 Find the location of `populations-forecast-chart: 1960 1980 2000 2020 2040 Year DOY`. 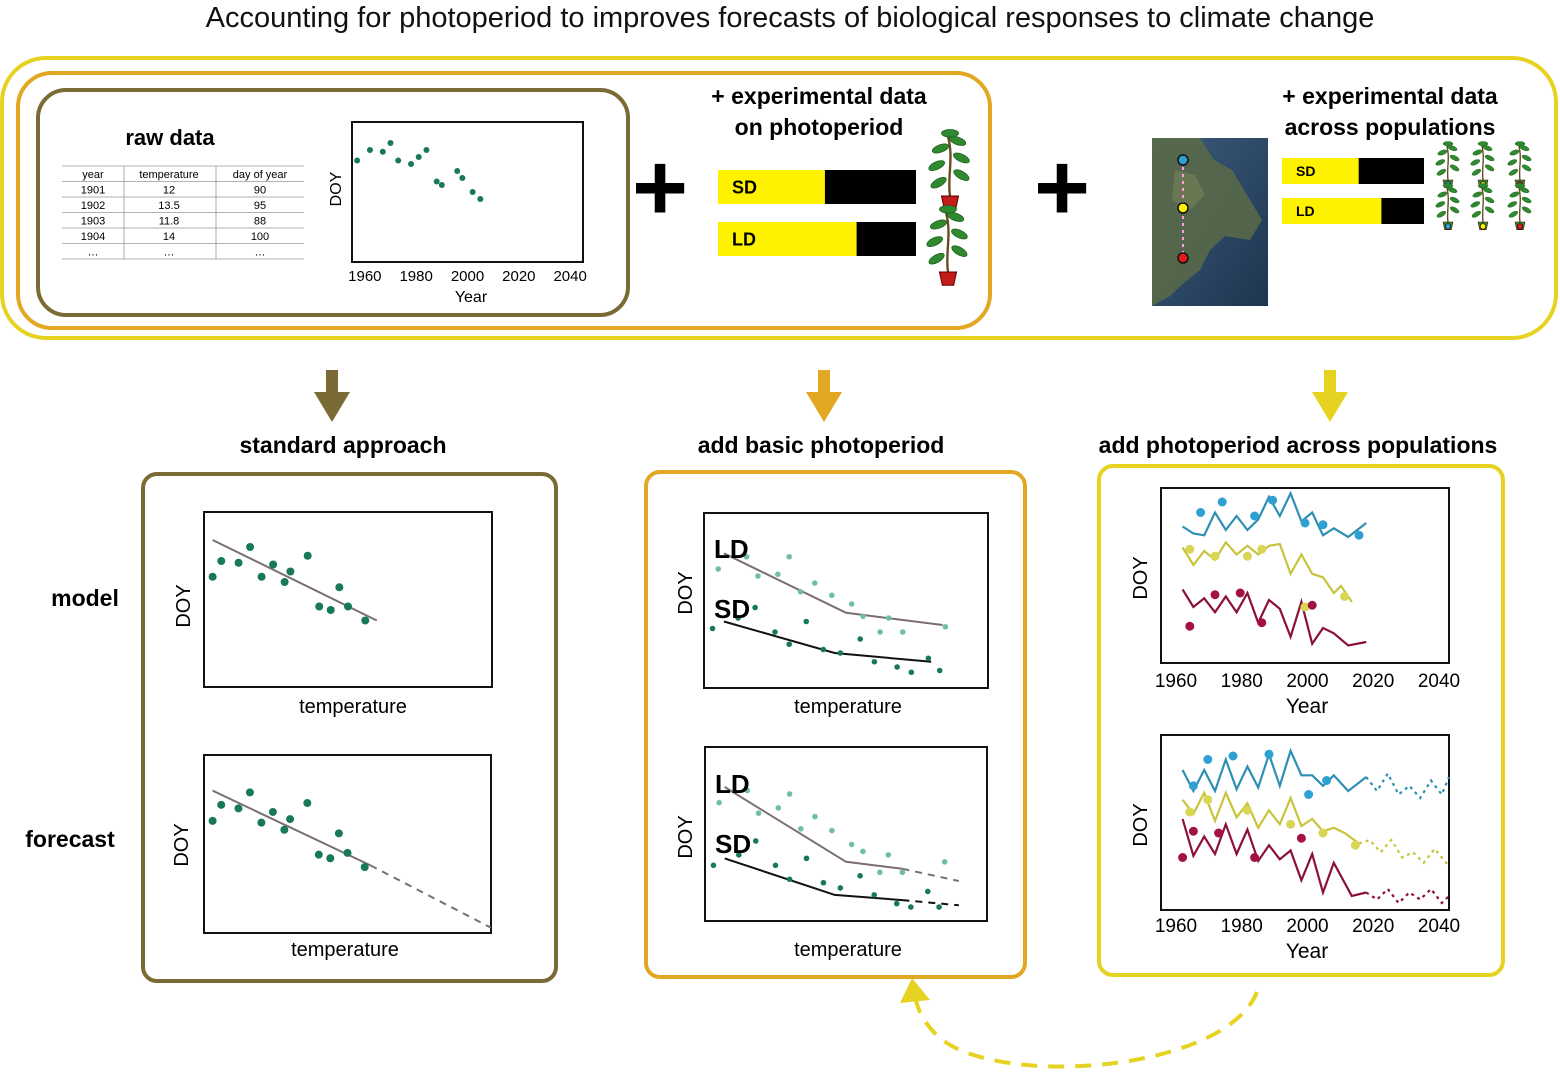

populations-forecast-chart: 1960 1980 2000 2020 2040 Year DOY is located at coordinates (1295, 848).